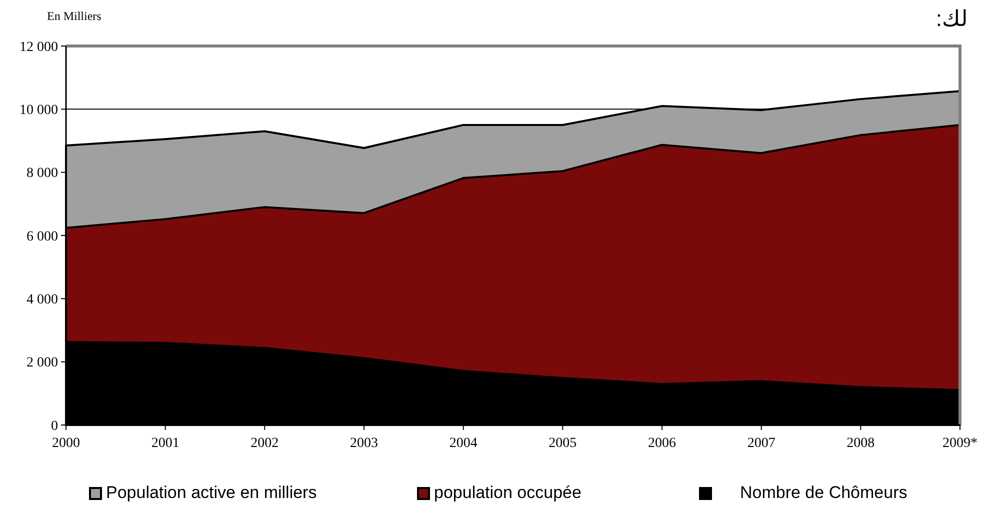  I want to click on x-tick-label: 2005, so click(562, 443).